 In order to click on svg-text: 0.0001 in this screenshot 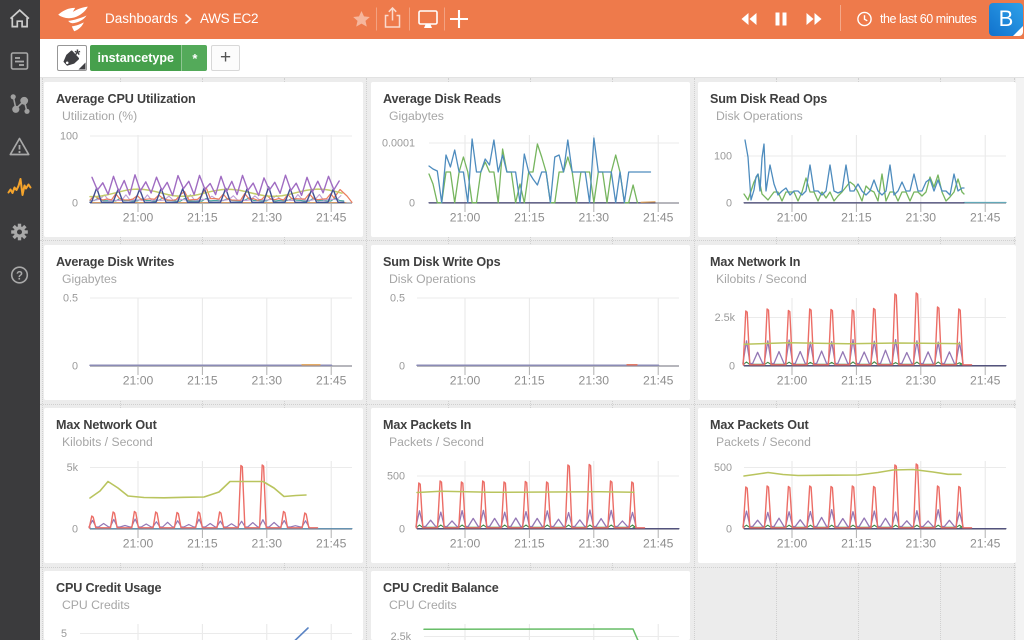, I will do `click(398, 144)`.